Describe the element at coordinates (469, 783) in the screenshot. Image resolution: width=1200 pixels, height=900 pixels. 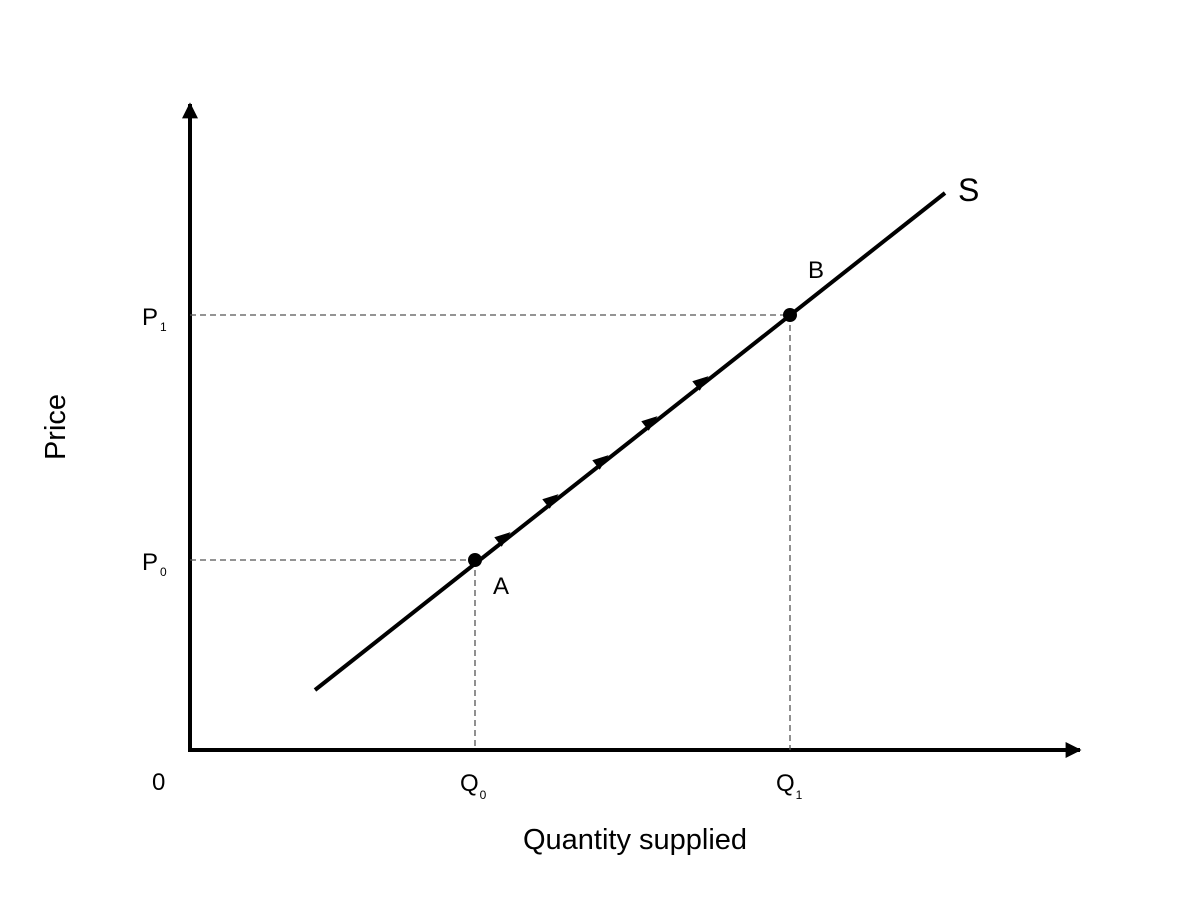
I see `q0-main: Q` at that location.